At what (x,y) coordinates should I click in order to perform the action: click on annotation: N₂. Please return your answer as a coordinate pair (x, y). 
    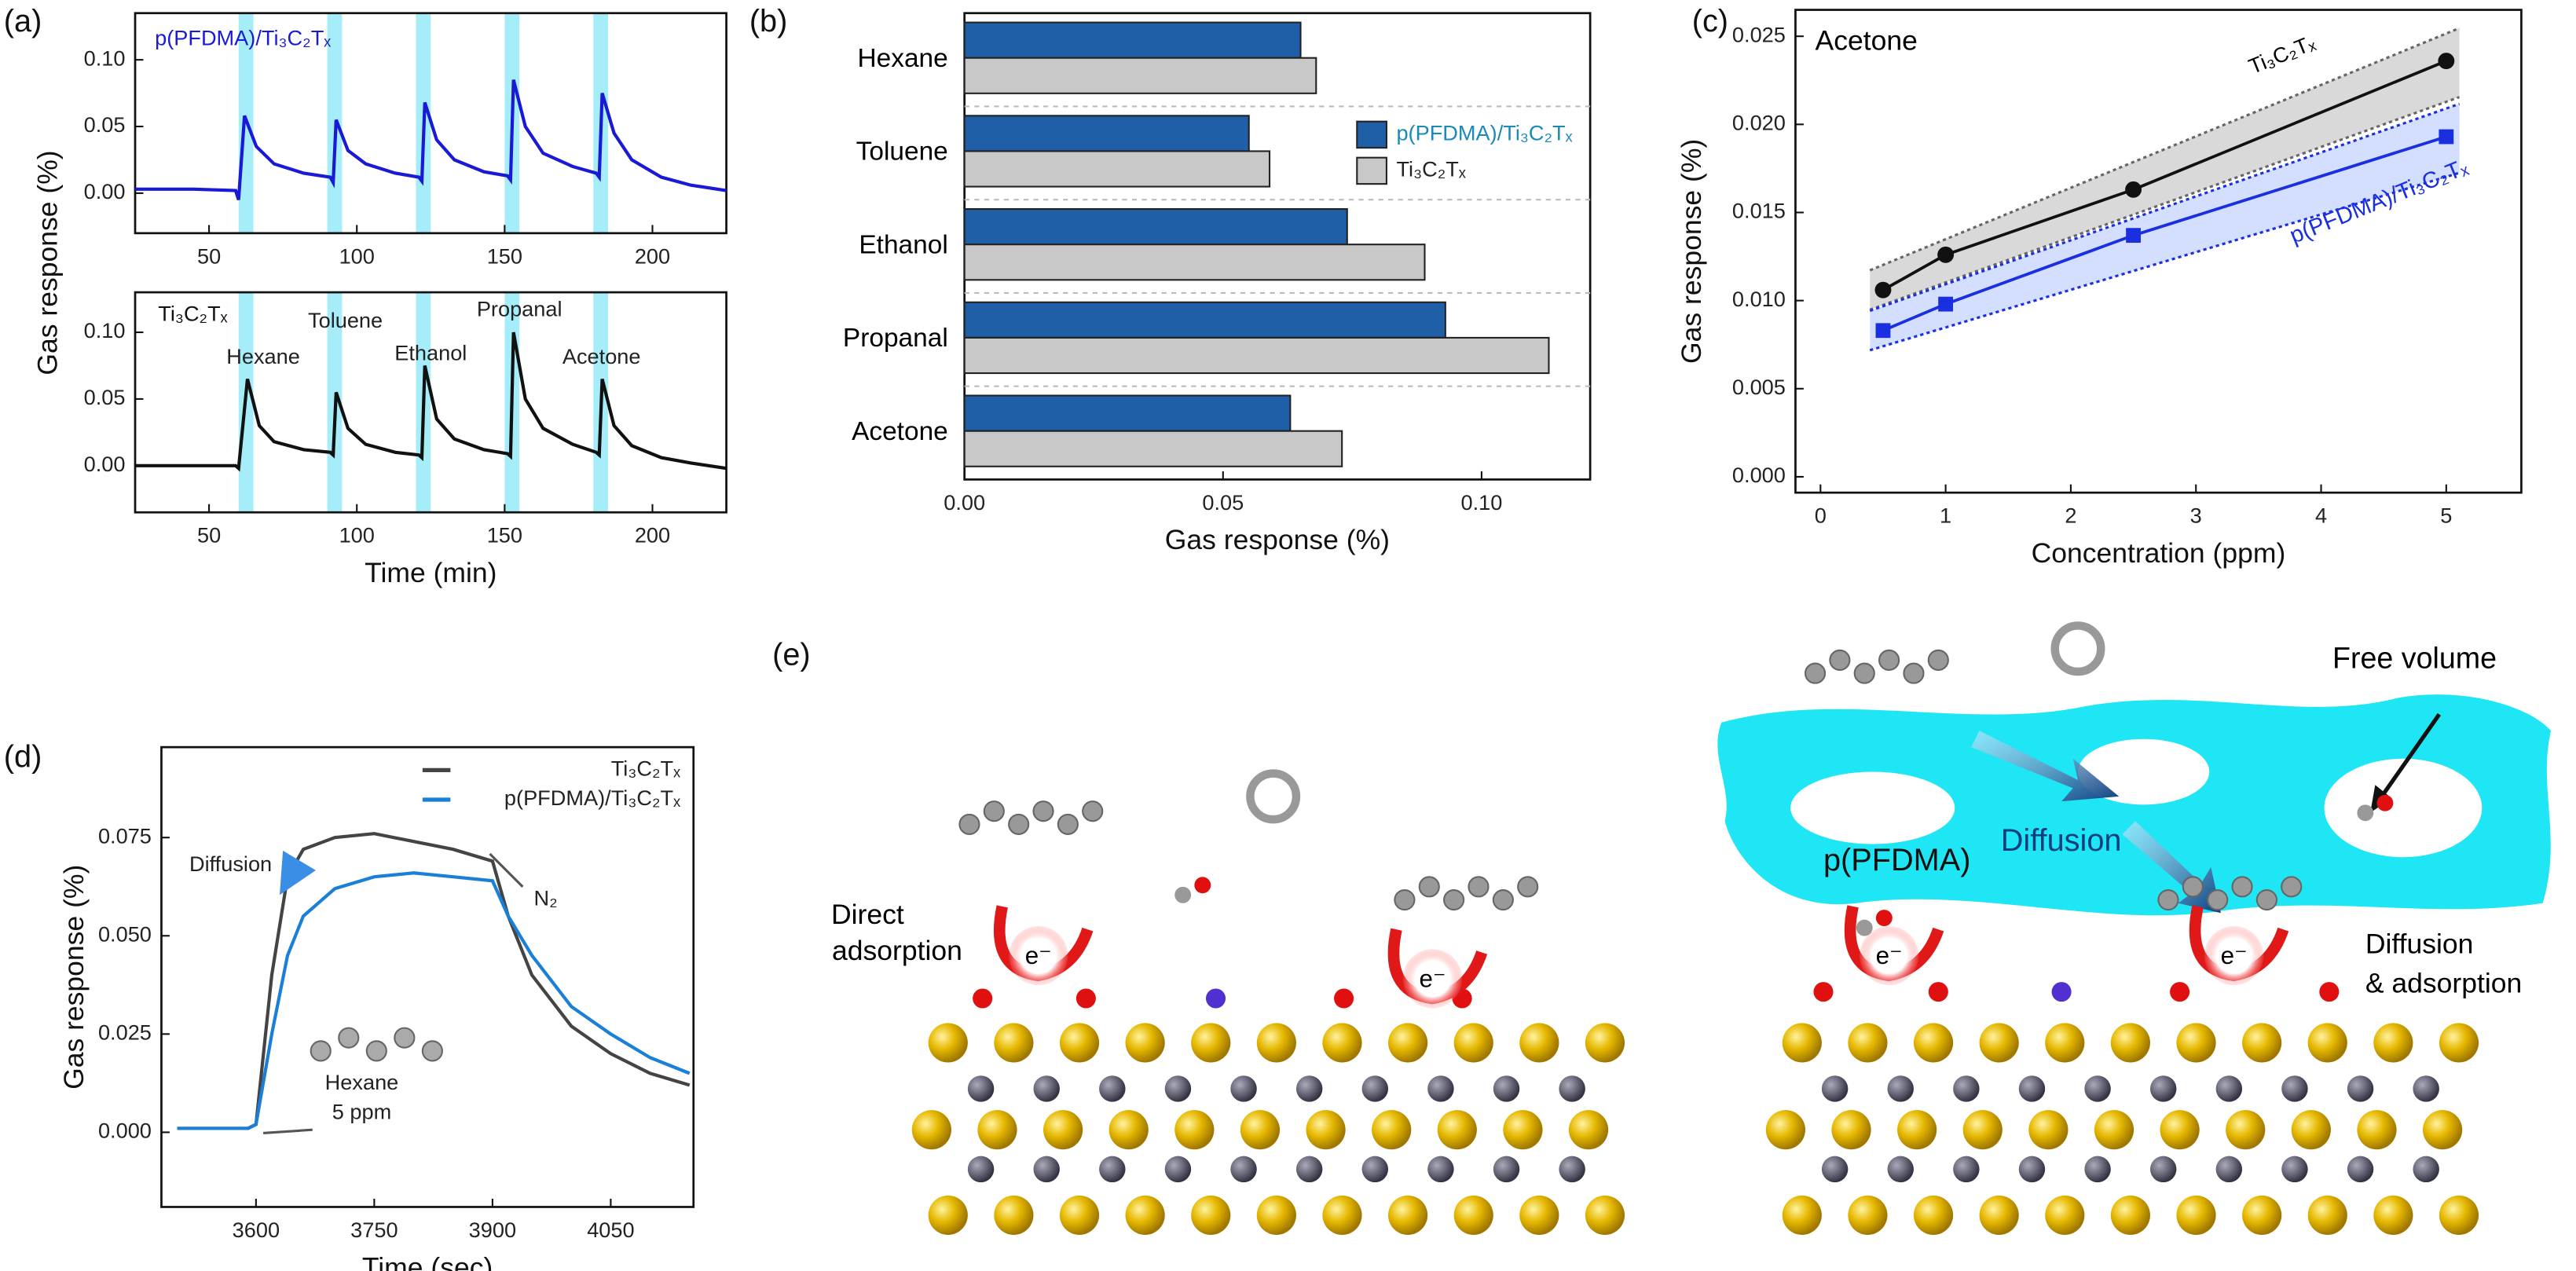
    Looking at the image, I should click on (546, 898).